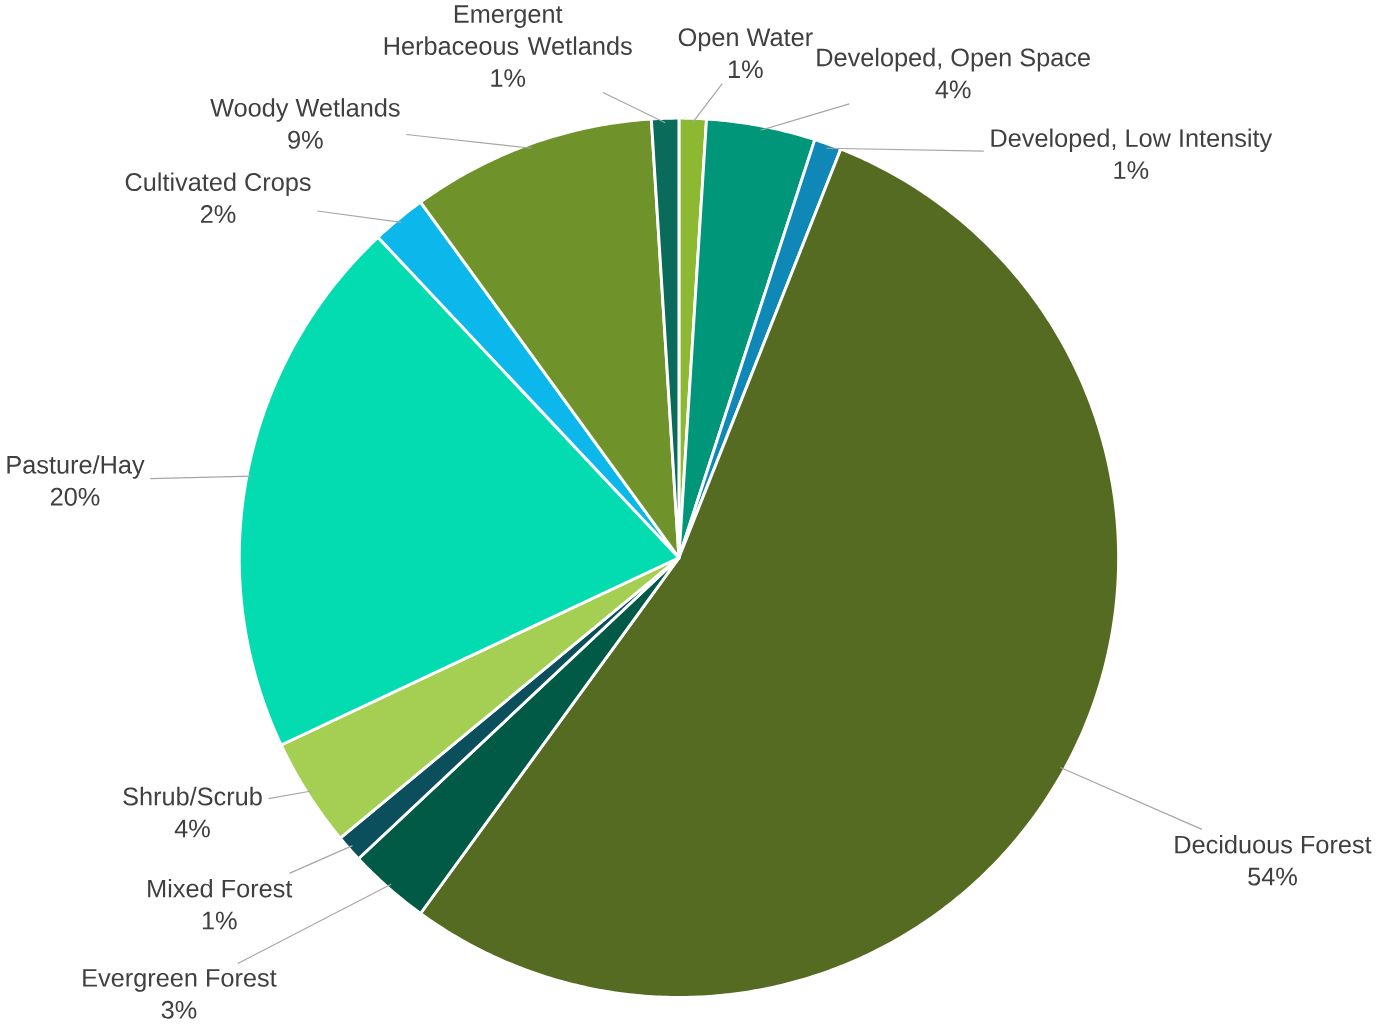 The image size is (1377, 1024). I want to click on slice-label: Open Water, so click(745, 40).